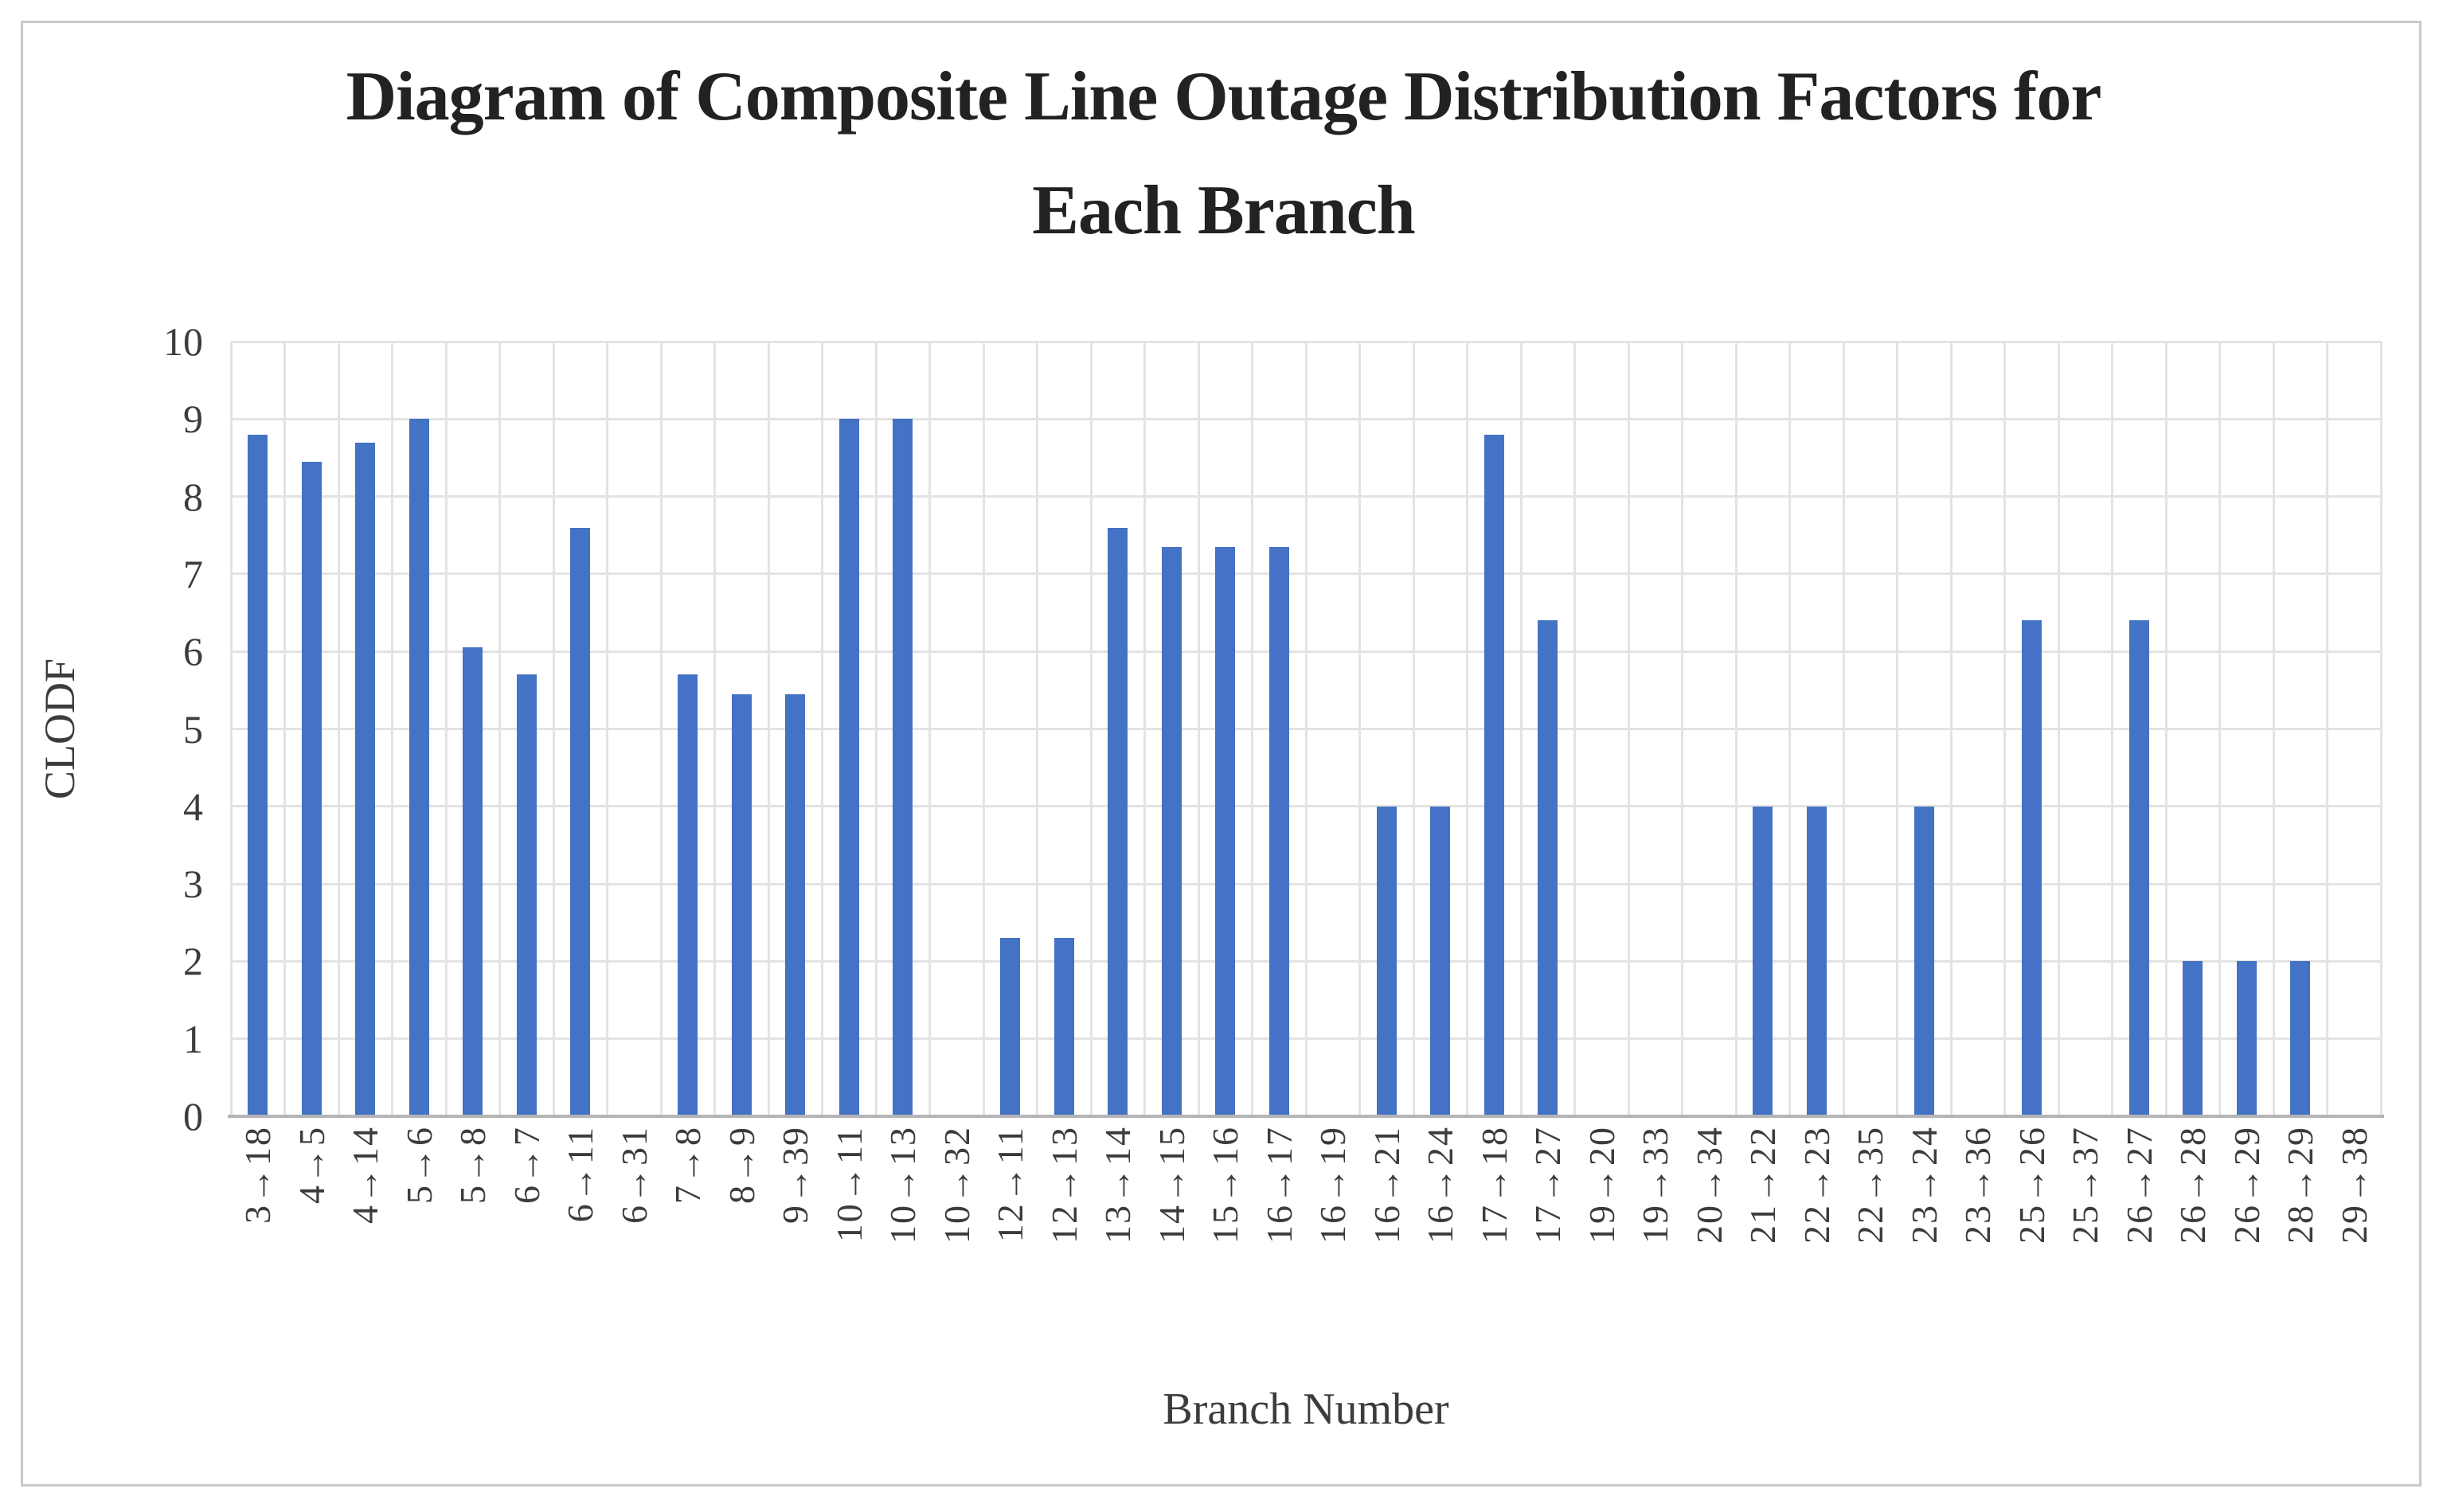  I want to click on x-tick-label-text: 23→24, so click(1924, 1185).